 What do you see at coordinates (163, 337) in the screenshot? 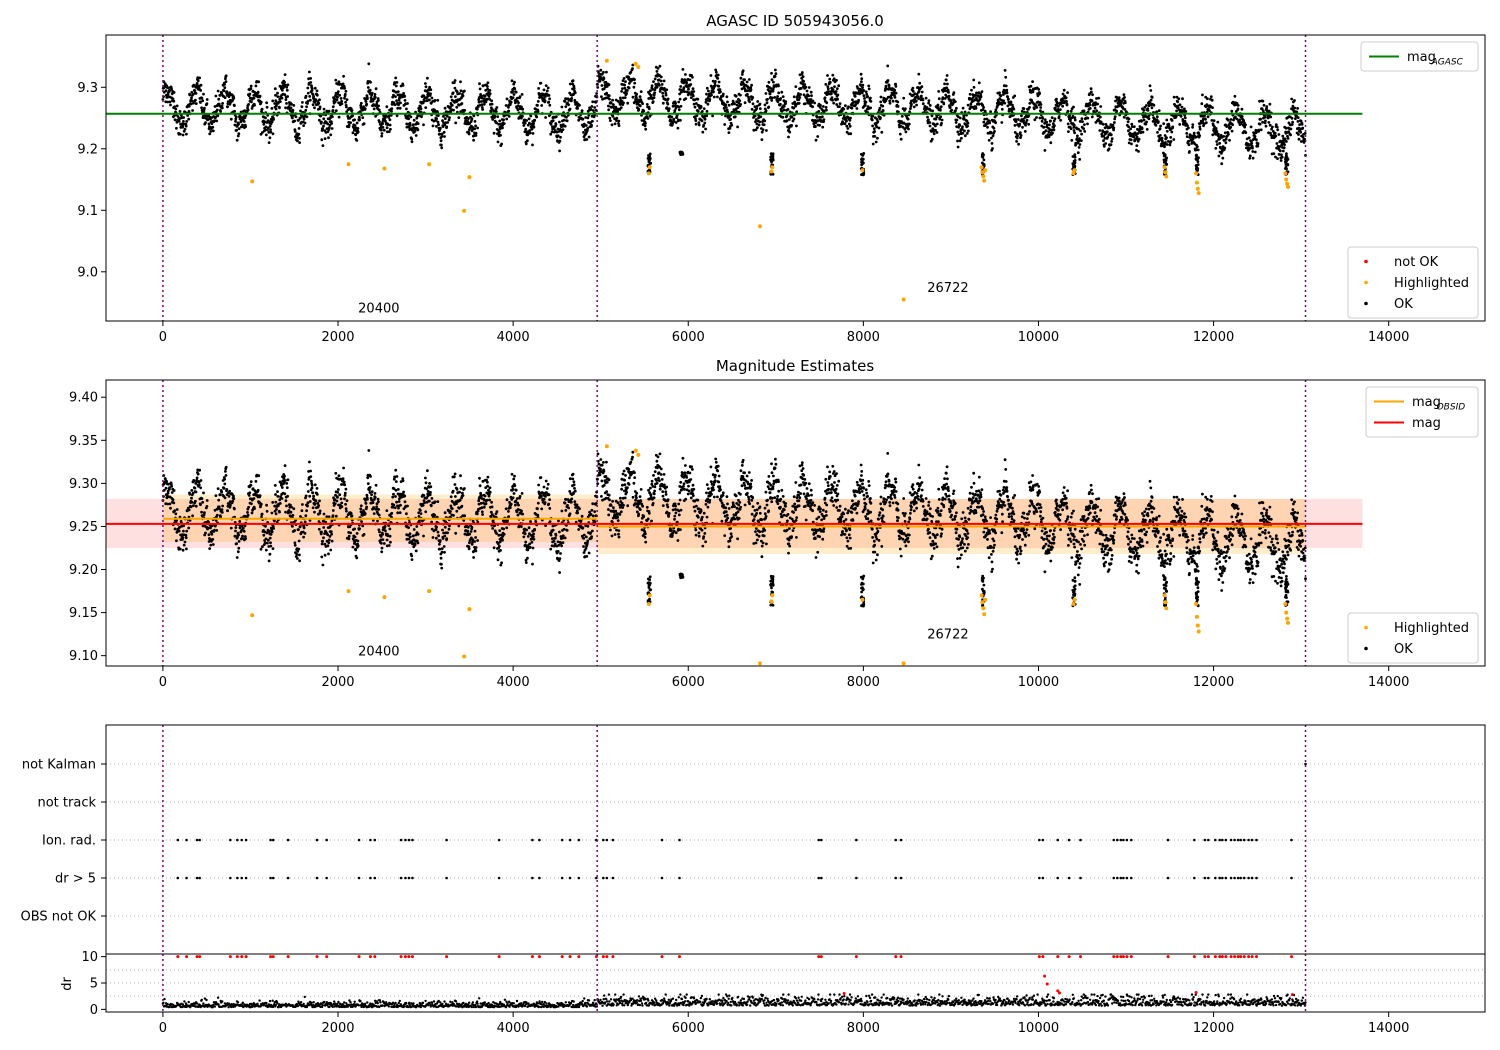
I see `x-tick-label: 0` at bounding box center [163, 337].